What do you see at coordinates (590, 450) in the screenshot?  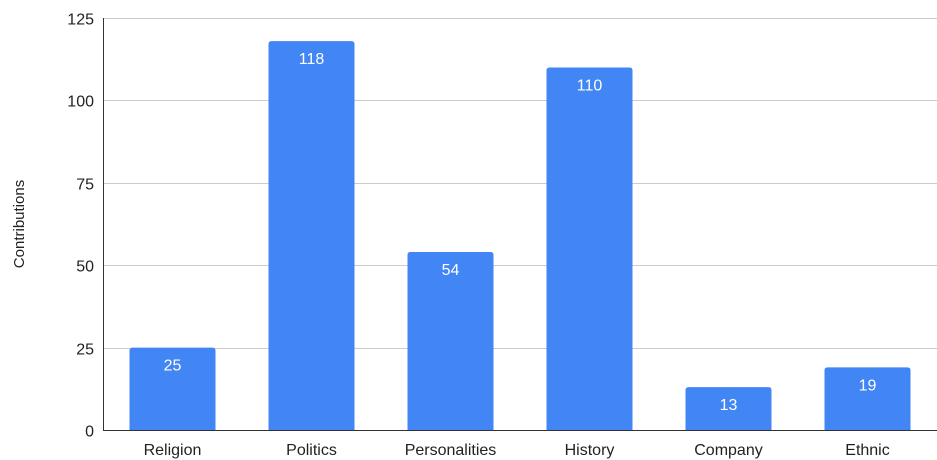 I see `x-tick-label: History` at bounding box center [590, 450].